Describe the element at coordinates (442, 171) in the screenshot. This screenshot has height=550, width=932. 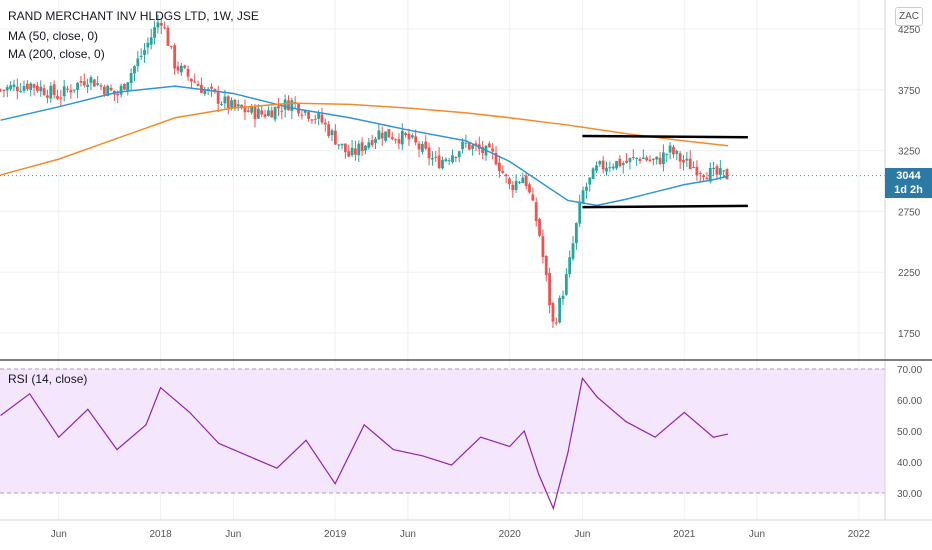
I see `trendlines` at that location.